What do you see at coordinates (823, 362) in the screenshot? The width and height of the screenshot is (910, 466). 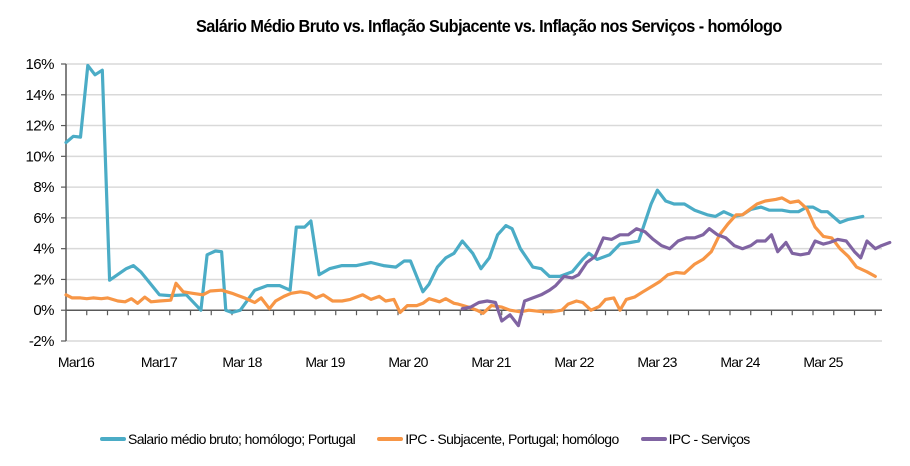 I see `x-tick-label: Mar 25` at bounding box center [823, 362].